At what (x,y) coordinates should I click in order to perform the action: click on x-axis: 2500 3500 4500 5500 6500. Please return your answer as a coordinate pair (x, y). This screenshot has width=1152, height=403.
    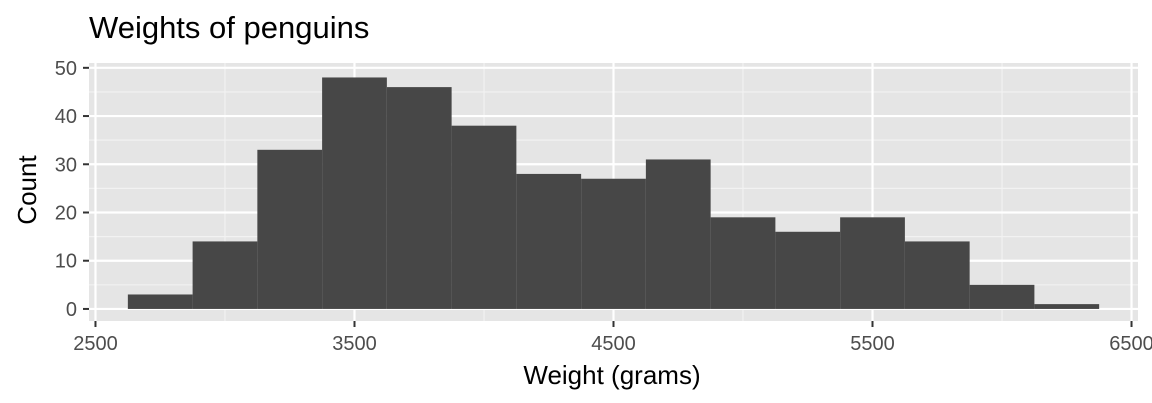
    Looking at the image, I should click on (612, 338).